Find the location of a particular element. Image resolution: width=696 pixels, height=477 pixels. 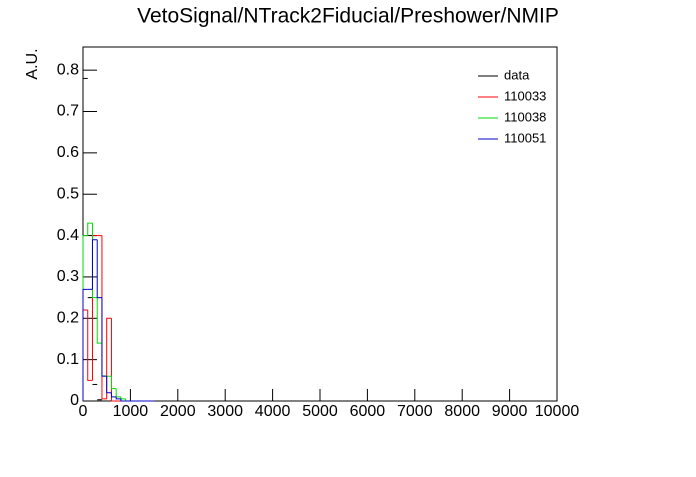

x-tick-label: 10000 is located at coordinates (557, 411).